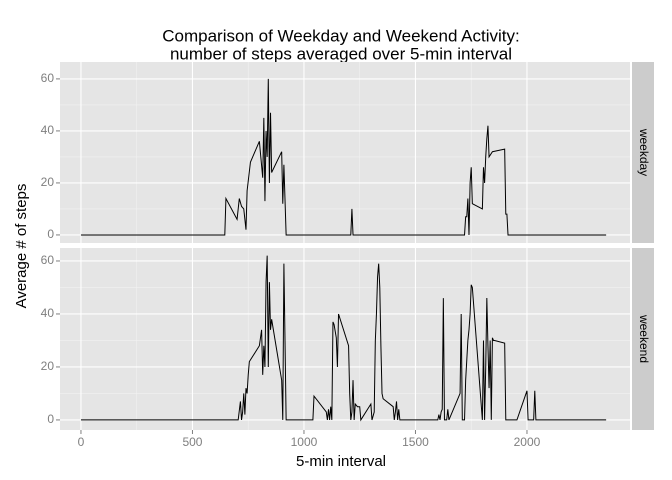 Image resolution: width=672 pixels, height=480 pixels. What do you see at coordinates (415, 442) in the screenshot?
I see `x-tick-label: 1500` at bounding box center [415, 442].